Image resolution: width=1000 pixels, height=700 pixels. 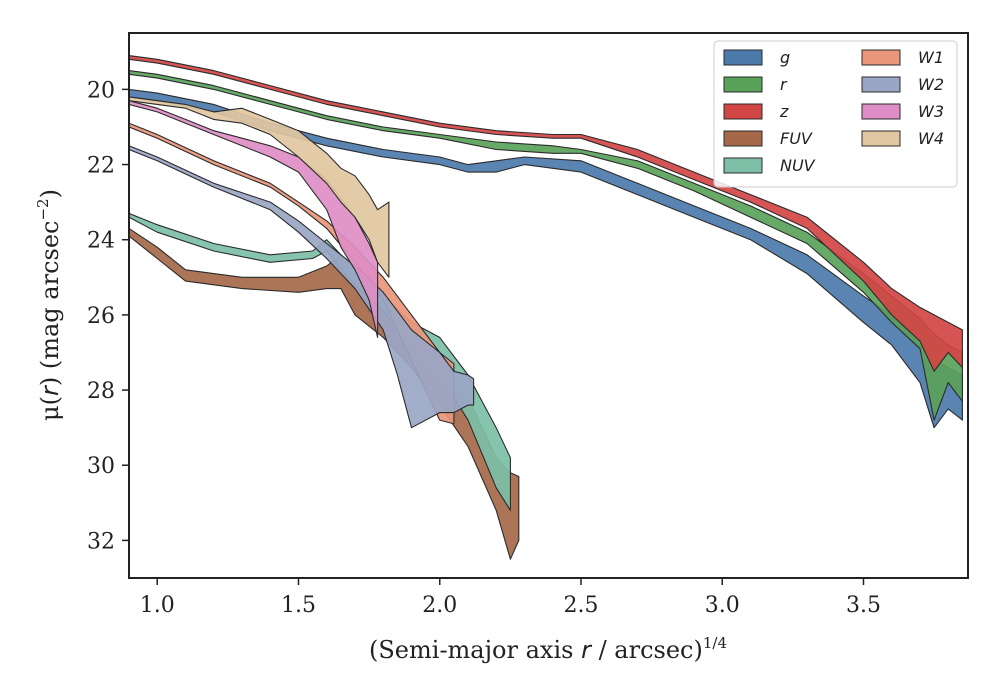 What do you see at coordinates (743, 57) in the screenshot?
I see `legend-swatch-g` at bounding box center [743, 57].